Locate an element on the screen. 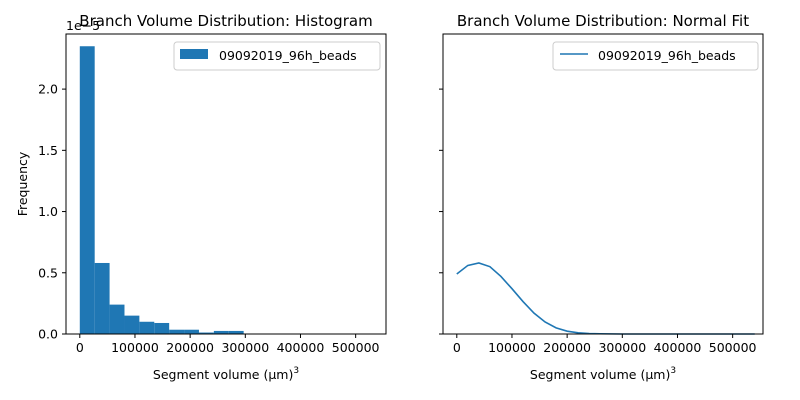  normal-fit-x-ticks: 0 100000 200000 300000 400000 500000 is located at coordinates (605, 344).